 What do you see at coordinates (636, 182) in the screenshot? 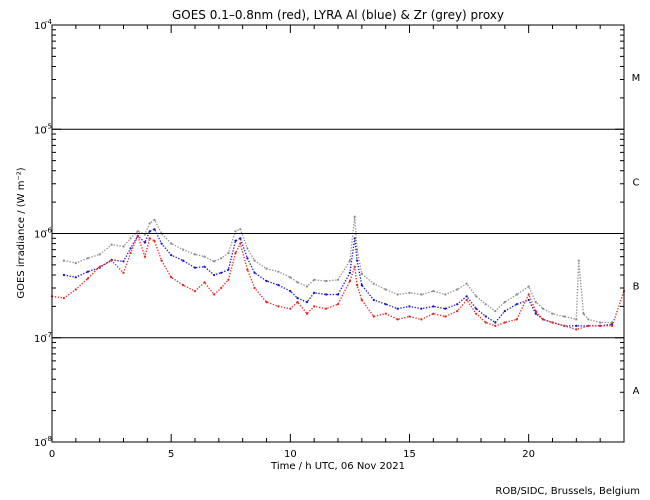
I see `flare-class-label-C: C` at bounding box center [636, 182].